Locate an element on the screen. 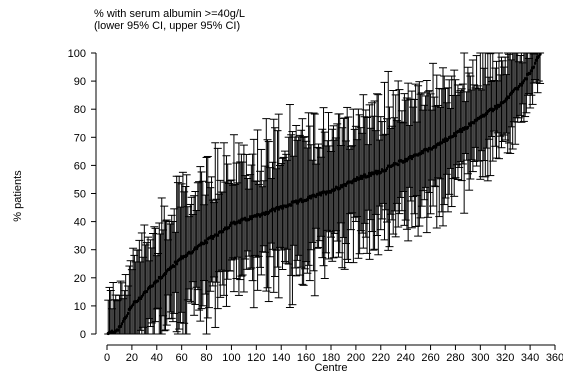  x-tick-label: 100 is located at coordinates (231, 358).